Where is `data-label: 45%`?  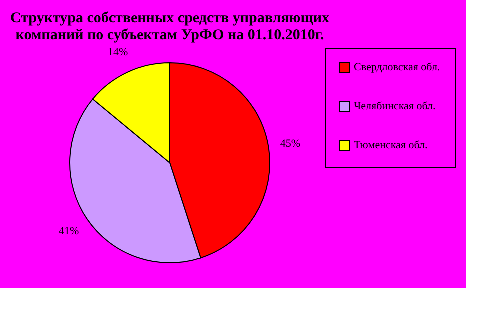
data-label: 45% is located at coordinates (290, 144).